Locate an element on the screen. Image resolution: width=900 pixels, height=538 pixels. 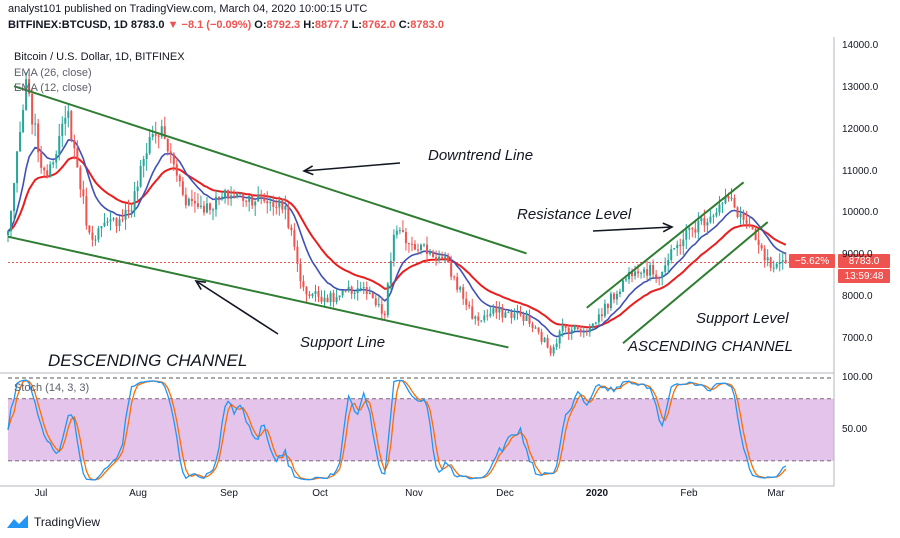
tradingview-footer: TradingView is located at coordinates (53, 522).